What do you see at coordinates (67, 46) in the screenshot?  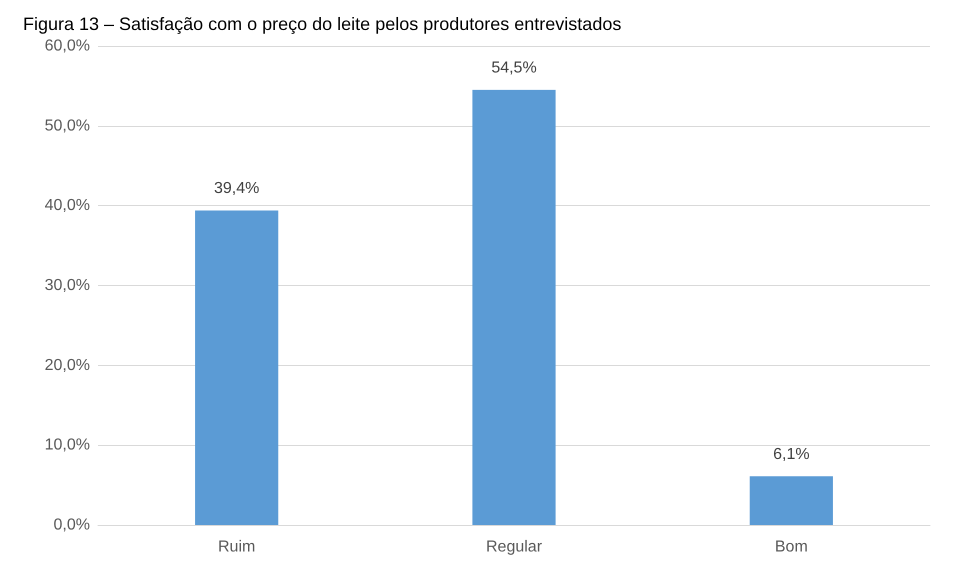 I see `y-tick-label: 60,0%` at bounding box center [67, 46].